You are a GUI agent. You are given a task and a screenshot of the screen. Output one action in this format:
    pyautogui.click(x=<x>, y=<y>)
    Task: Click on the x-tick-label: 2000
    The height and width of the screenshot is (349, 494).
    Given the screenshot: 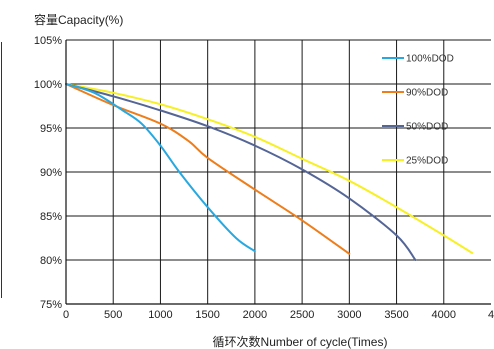 What is the action you would take?
    pyautogui.click(x=255, y=315)
    